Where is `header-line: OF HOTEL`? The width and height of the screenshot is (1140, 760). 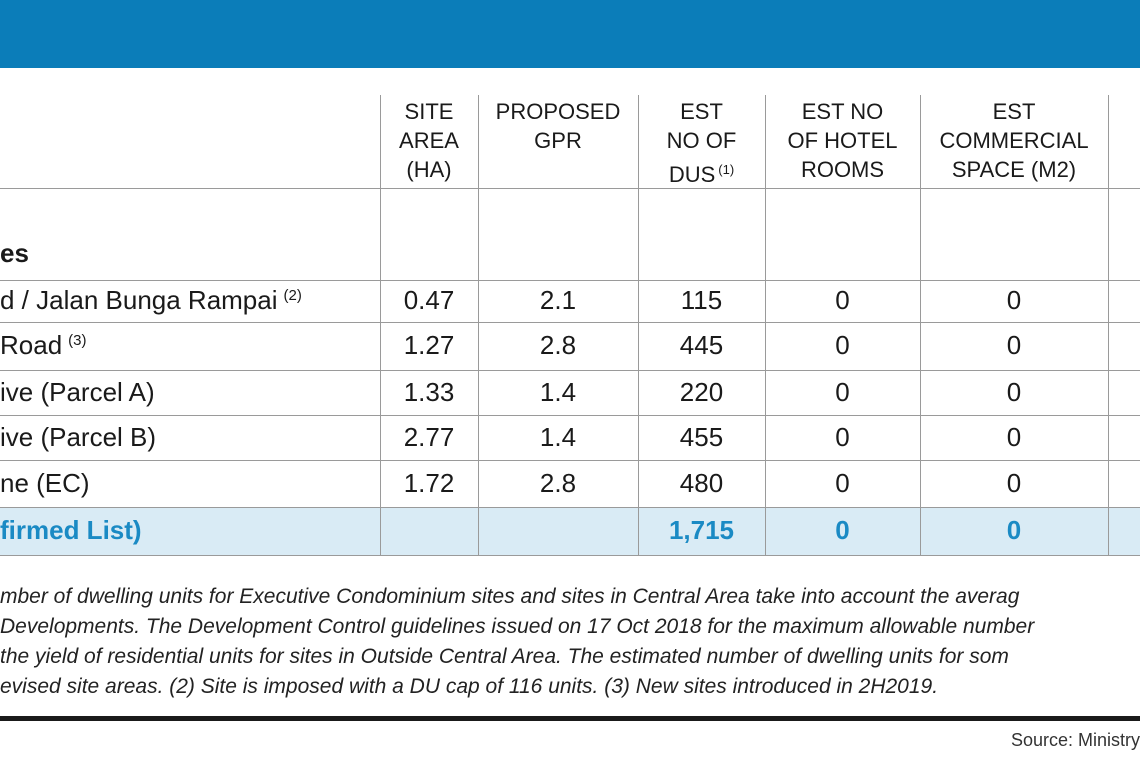 header-line: OF HOTEL is located at coordinates (842, 140).